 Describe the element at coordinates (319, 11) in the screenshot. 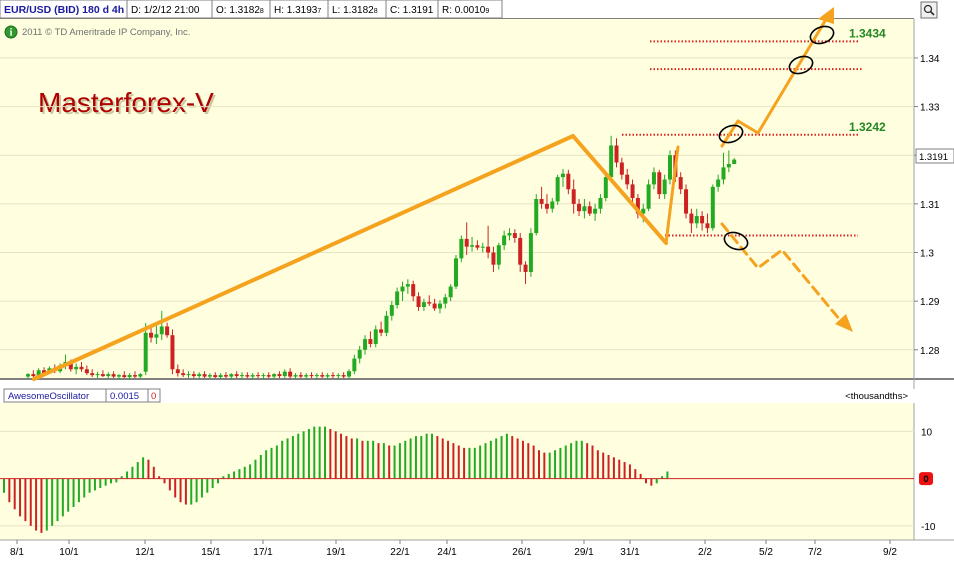

I see `high-subscript: 7` at that location.